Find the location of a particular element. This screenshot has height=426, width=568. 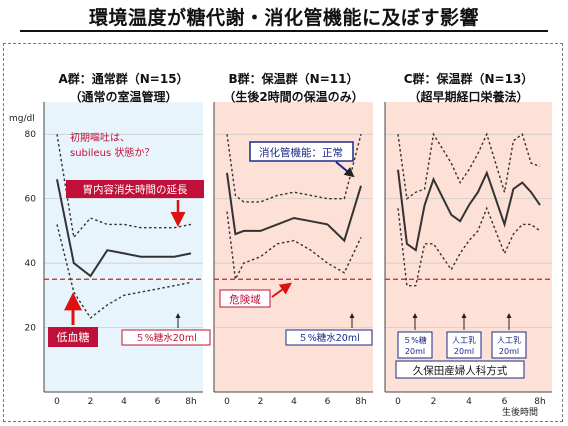

b-danger-arrow is located at coordinates (281, 290).